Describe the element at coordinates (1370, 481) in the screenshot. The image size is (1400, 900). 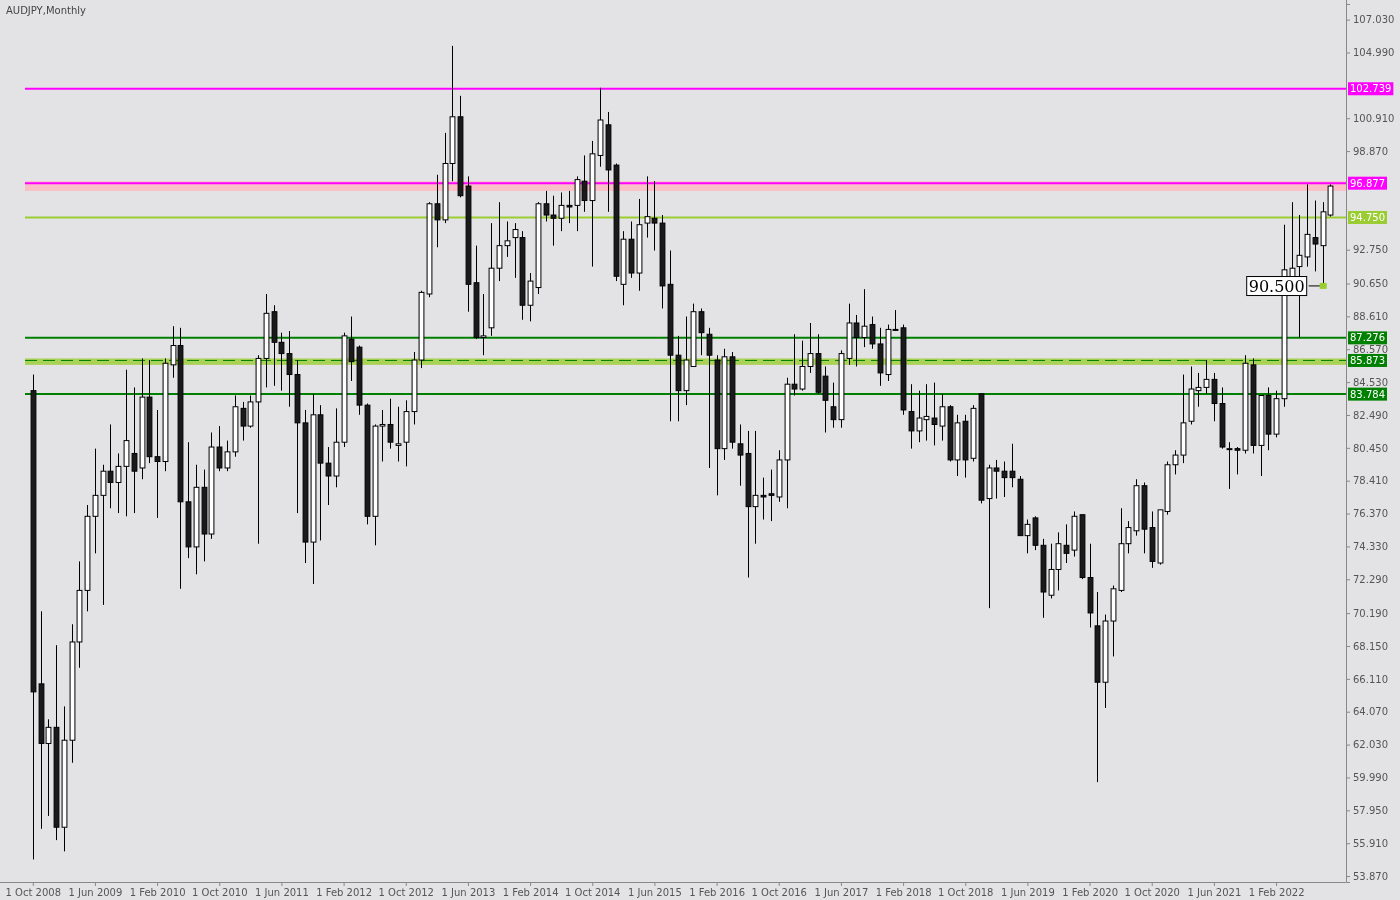
I see `y-tick-label: 78.410` at that location.